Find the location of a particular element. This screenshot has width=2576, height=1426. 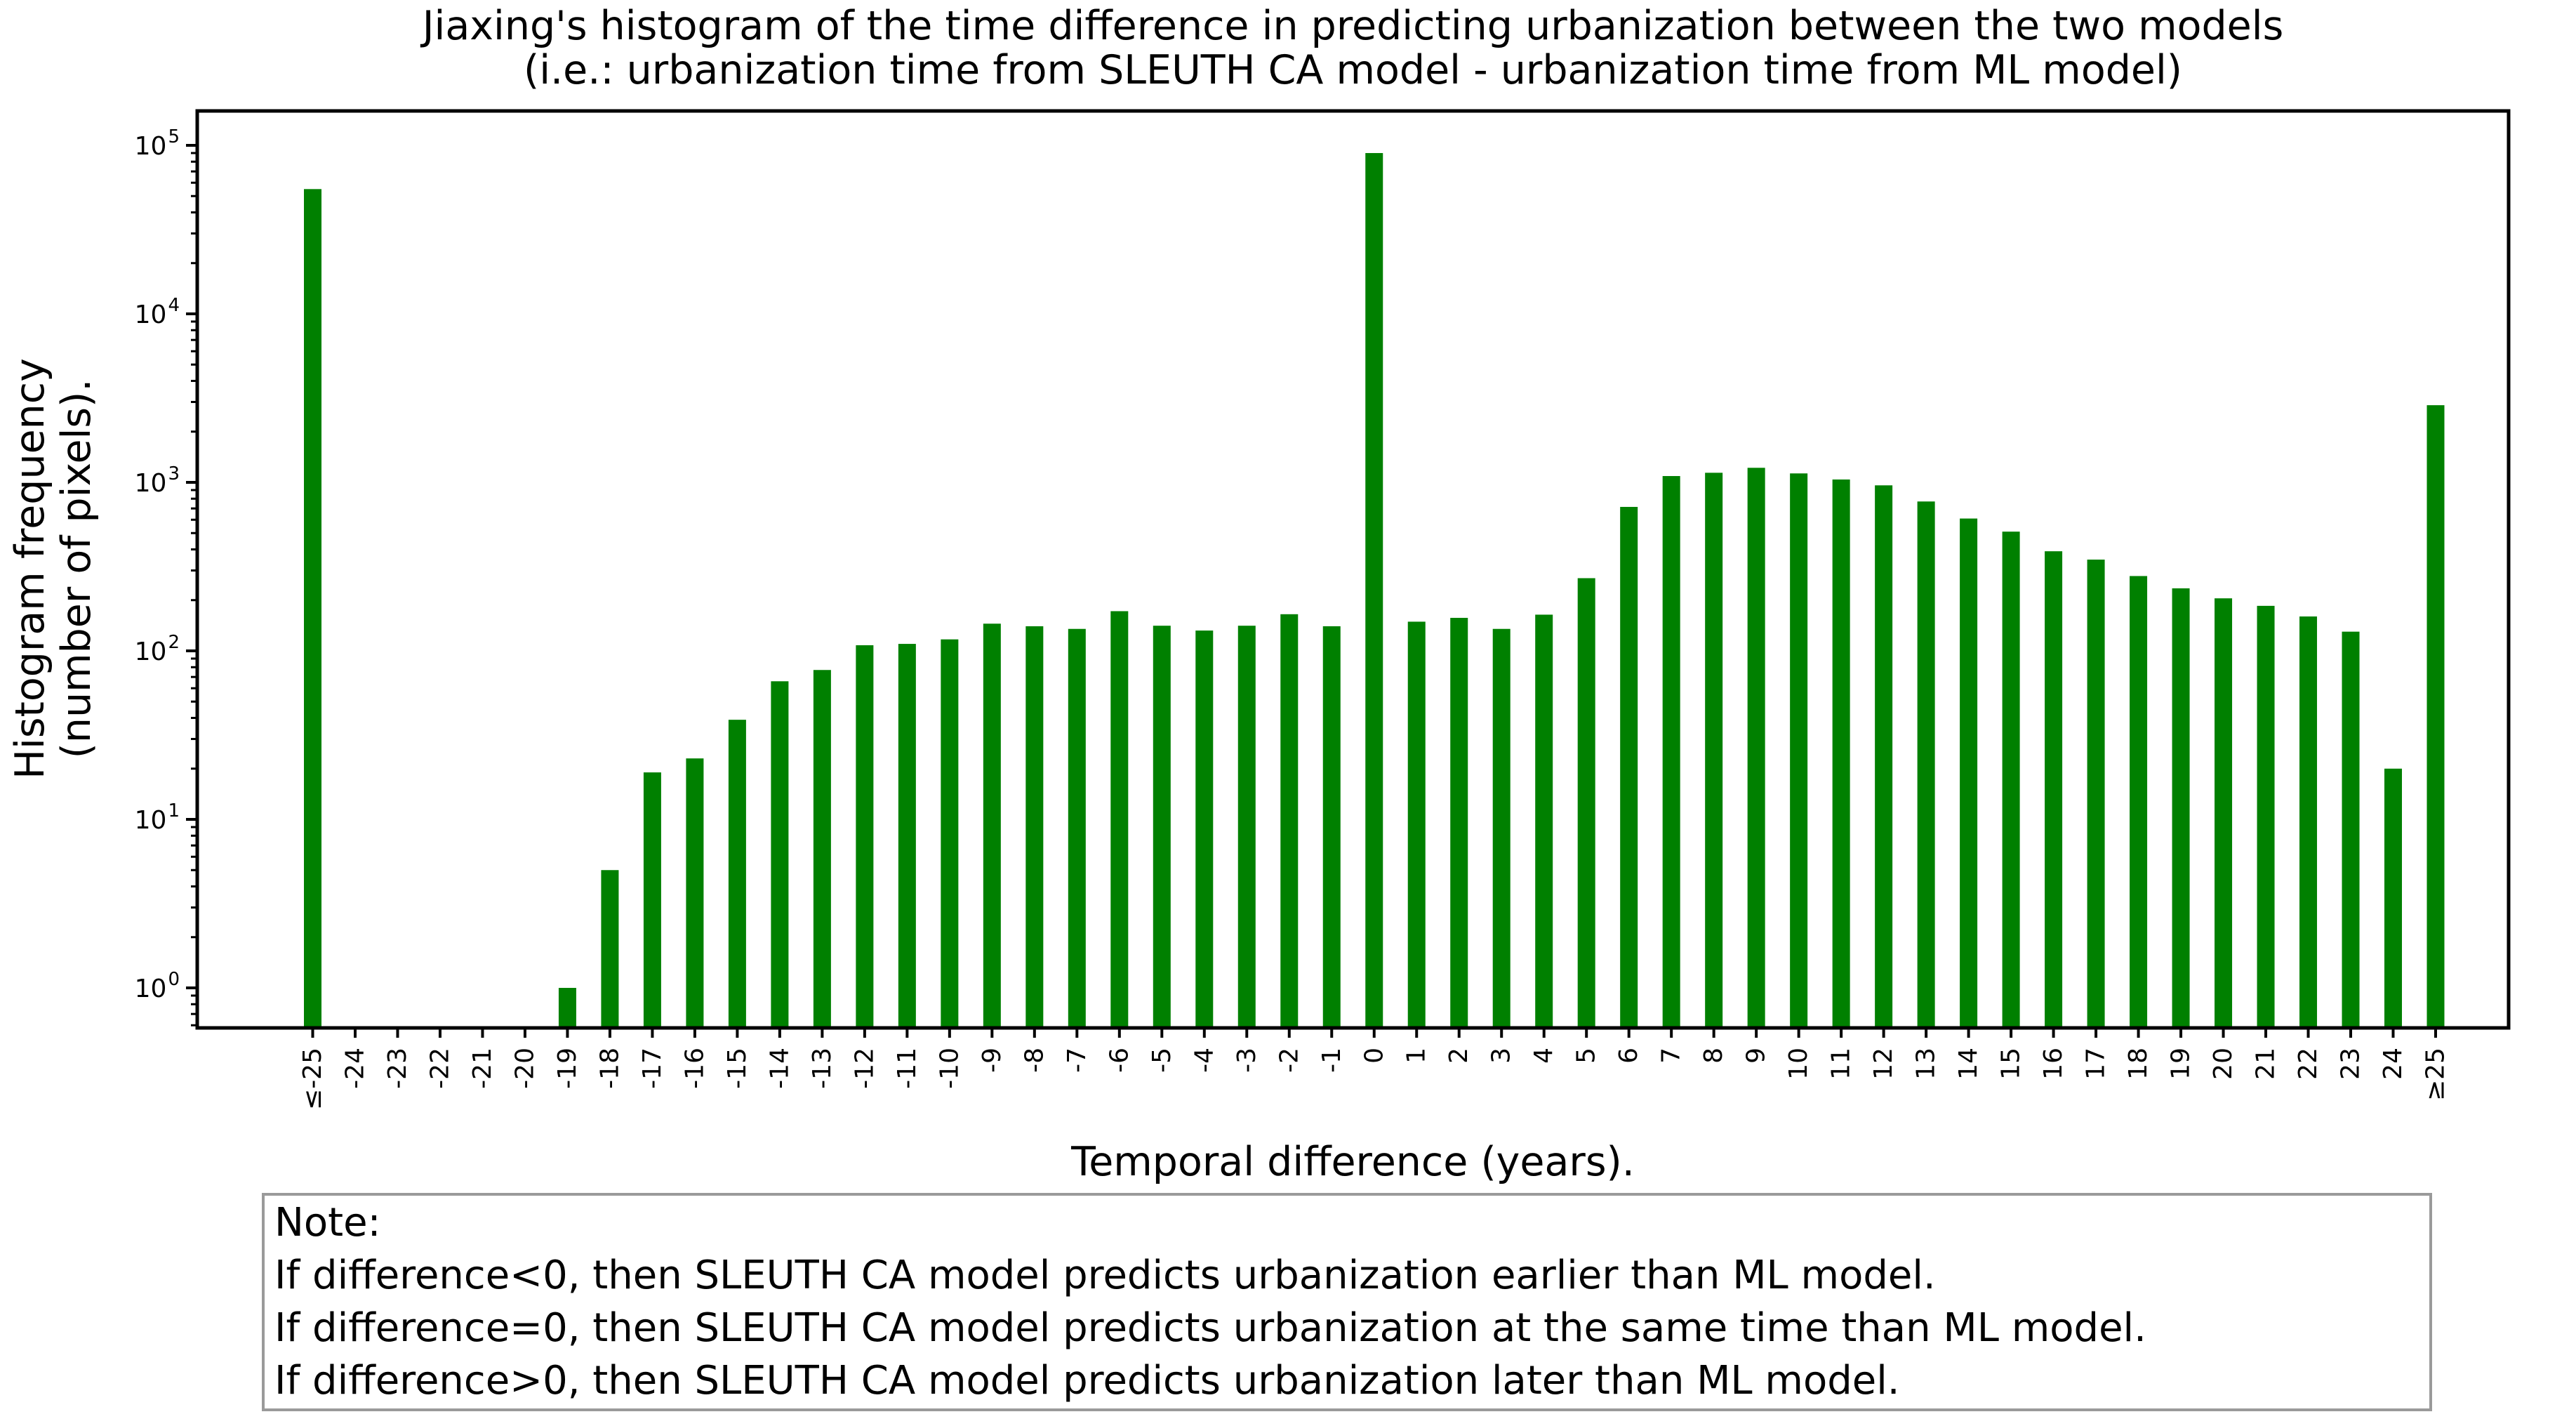

x-tick-label: 2 is located at coordinates (1459, 1056).